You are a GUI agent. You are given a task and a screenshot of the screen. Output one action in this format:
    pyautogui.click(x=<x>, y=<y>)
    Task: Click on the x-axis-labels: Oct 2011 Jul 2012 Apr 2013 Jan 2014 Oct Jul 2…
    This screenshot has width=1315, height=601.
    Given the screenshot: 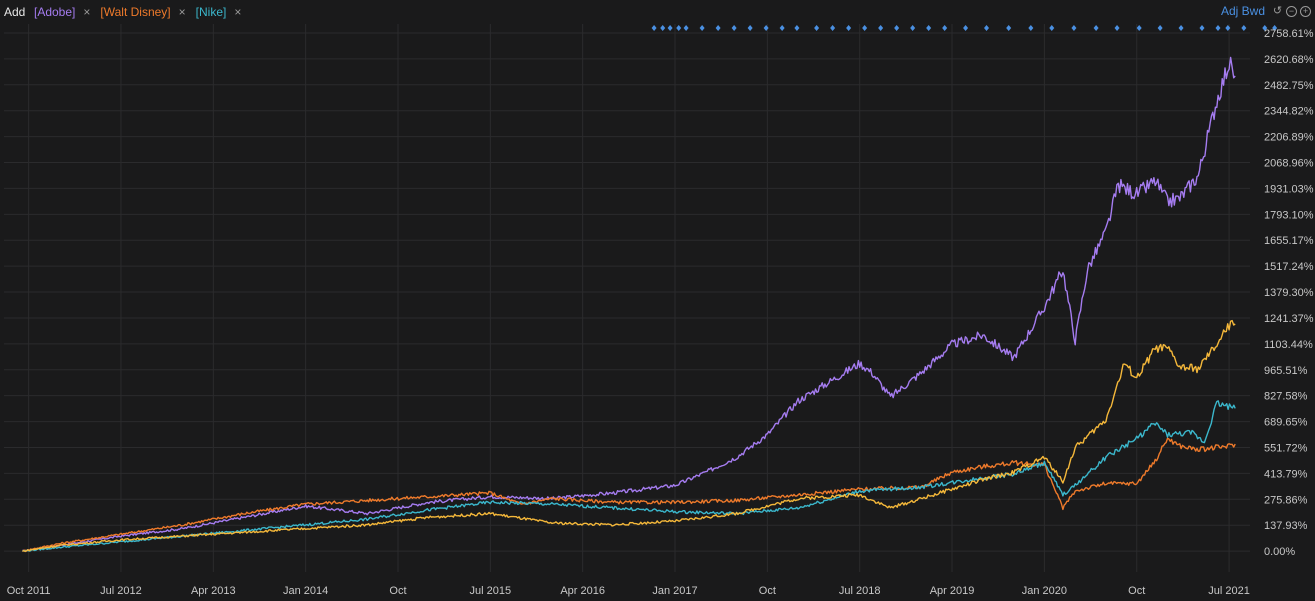 What is the action you would take?
    pyautogui.click(x=628, y=591)
    